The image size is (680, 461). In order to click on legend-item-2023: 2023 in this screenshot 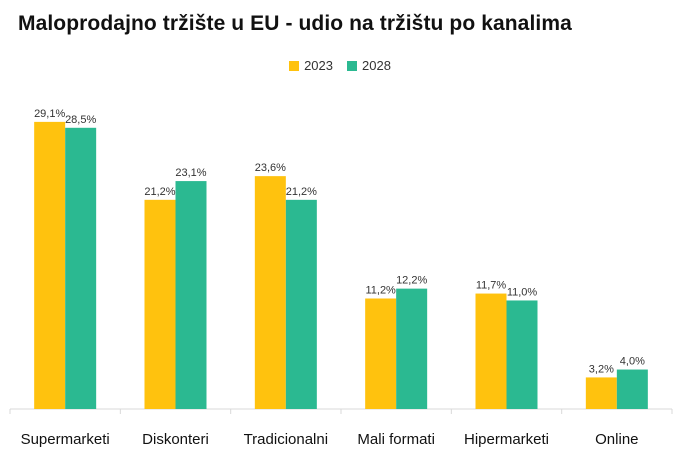, I will do `click(311, 65)`.